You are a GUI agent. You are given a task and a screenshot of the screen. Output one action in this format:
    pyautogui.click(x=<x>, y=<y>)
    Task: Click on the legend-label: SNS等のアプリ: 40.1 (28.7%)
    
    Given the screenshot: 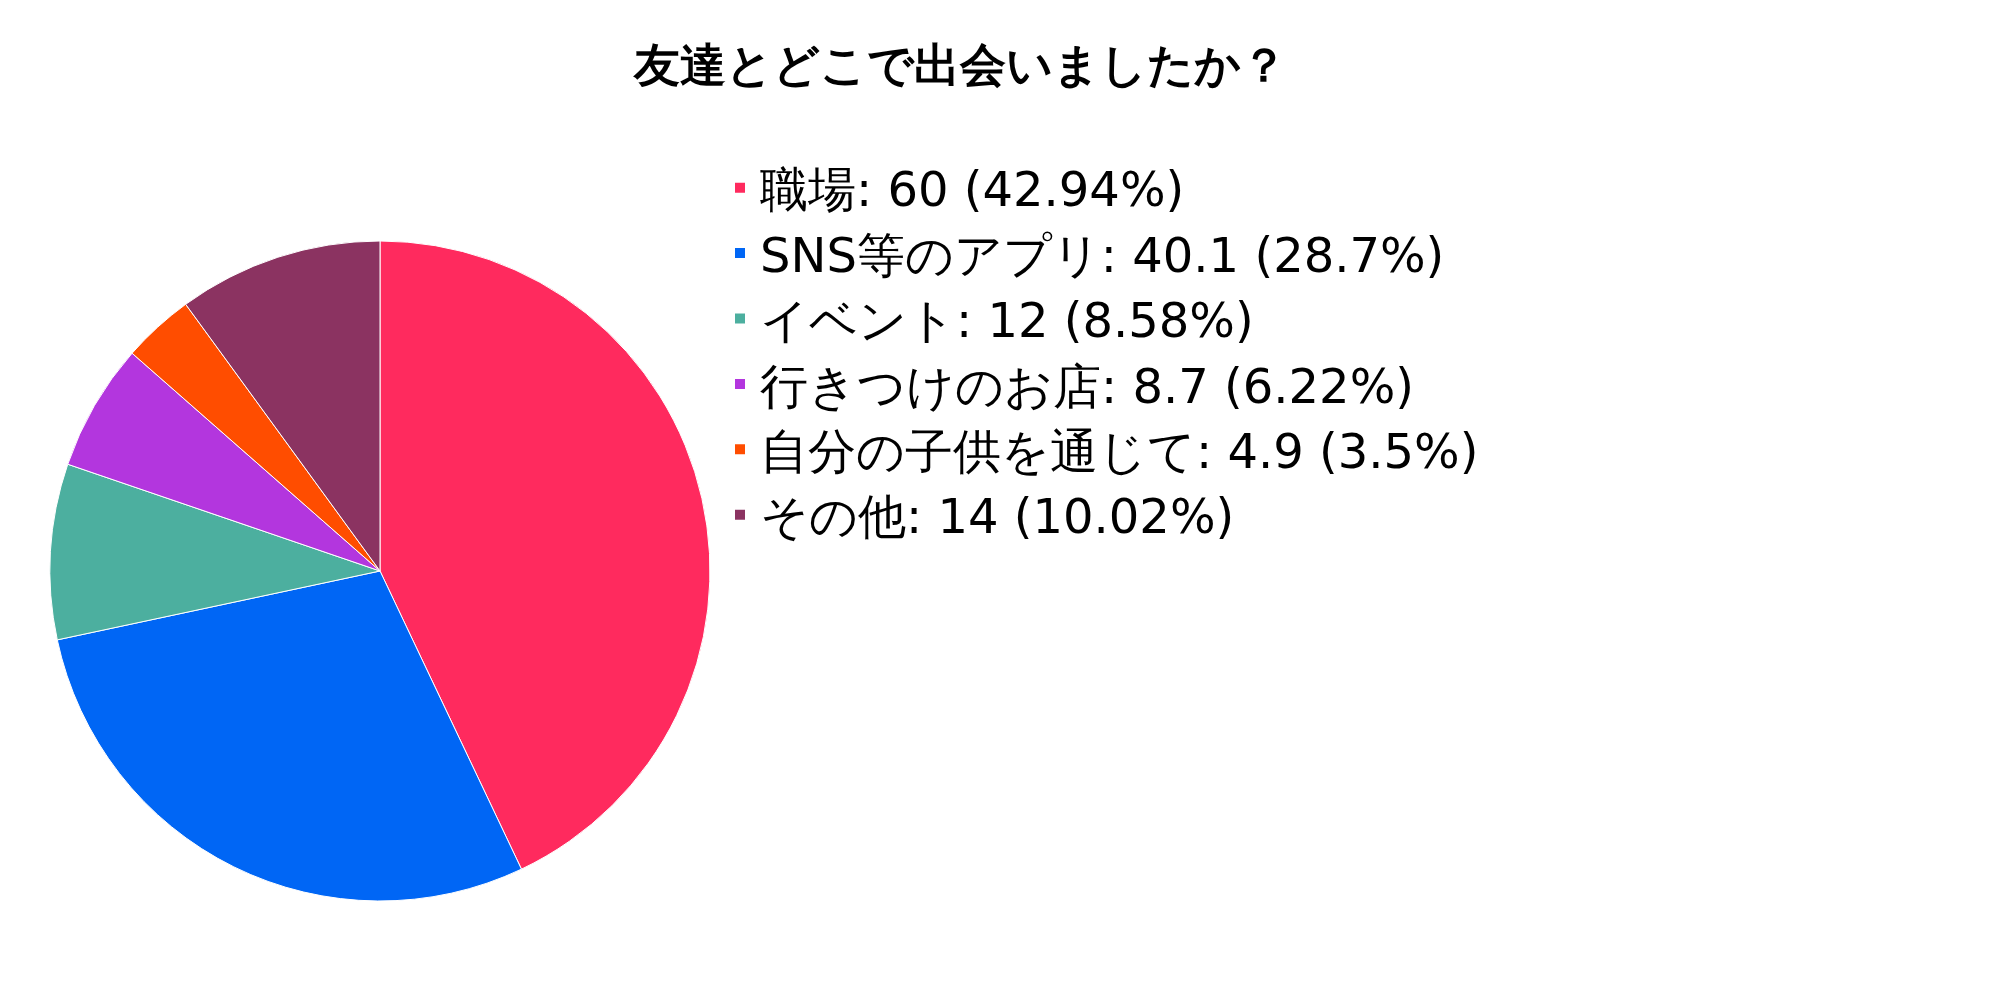 What is the action you would take?
    pyautogui.click(x=1102, y=254)
    